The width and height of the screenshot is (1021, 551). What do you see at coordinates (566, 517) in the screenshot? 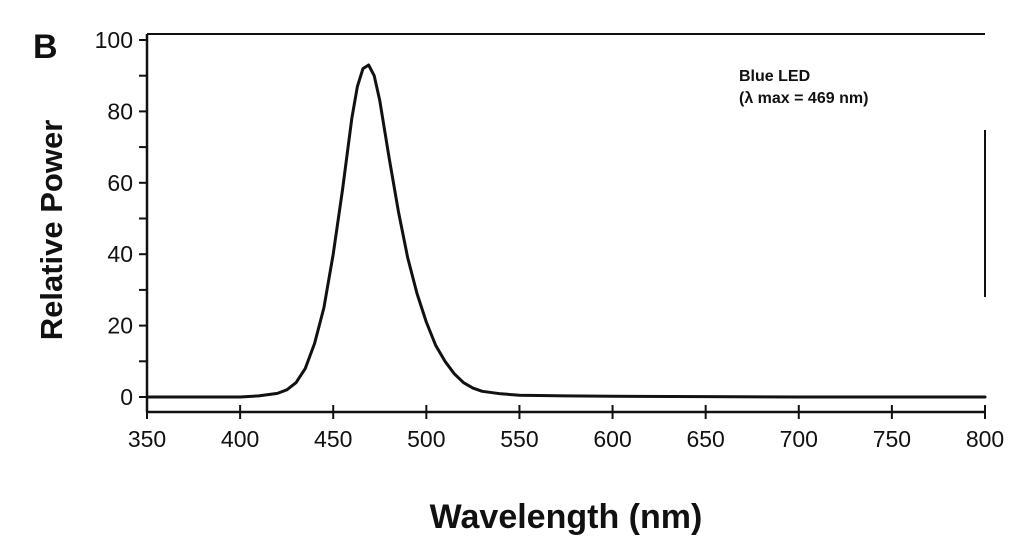
I see `x-axis-title: Wavelength (nm)` at bounding box center [566, 517].